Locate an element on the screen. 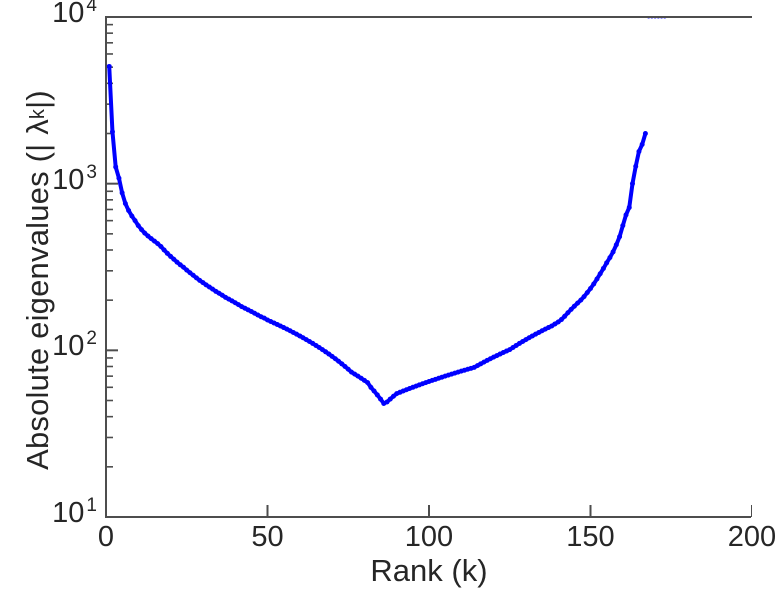  y-axis-title: Absolute eigenvalues (| λ k |) is located at coordinates (38, 280).